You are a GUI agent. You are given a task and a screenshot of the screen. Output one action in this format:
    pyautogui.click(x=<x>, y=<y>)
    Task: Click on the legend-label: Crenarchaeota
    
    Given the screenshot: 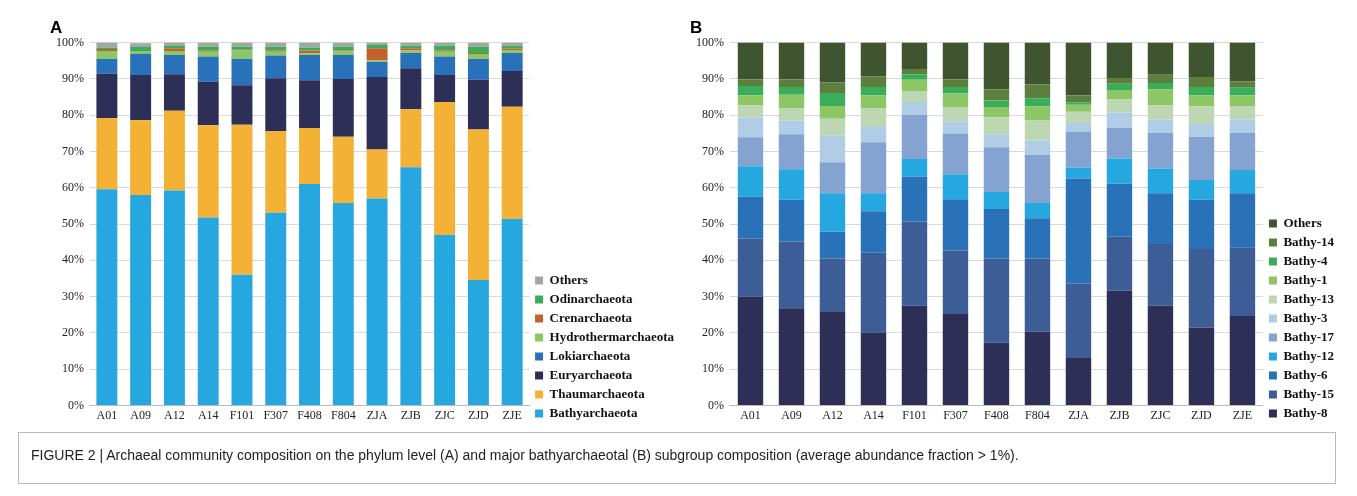 What is the action you would take?
    pyautogui.click(x=591, y=317)
    